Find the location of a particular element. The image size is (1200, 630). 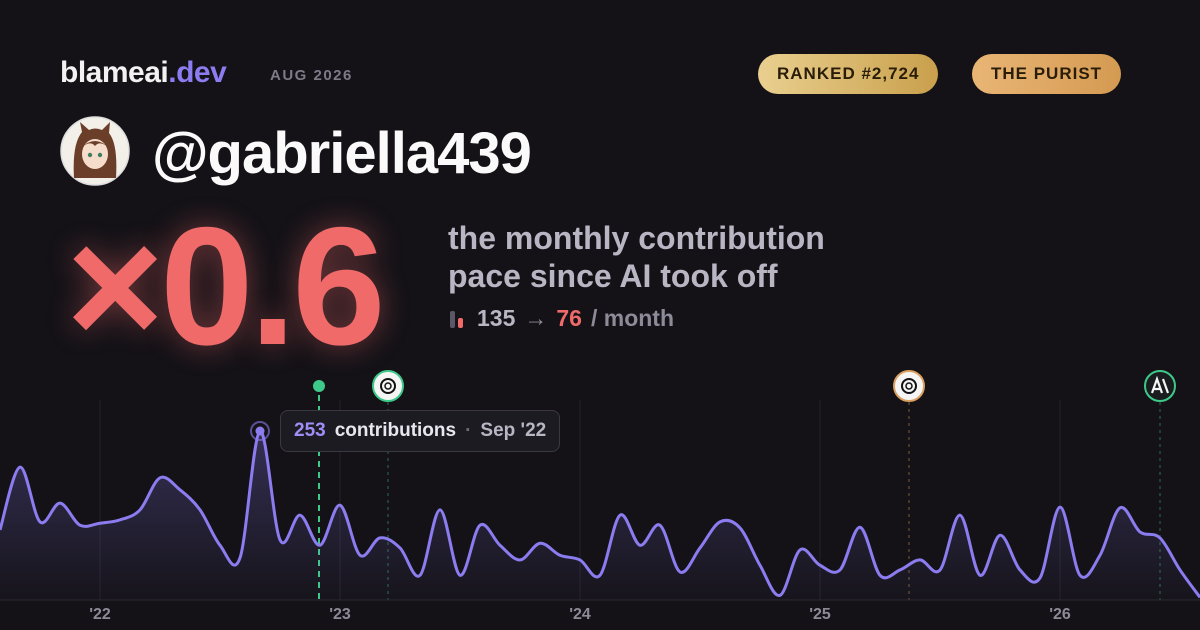

x-tick-label: '23 is located at coordinates (340, 614).